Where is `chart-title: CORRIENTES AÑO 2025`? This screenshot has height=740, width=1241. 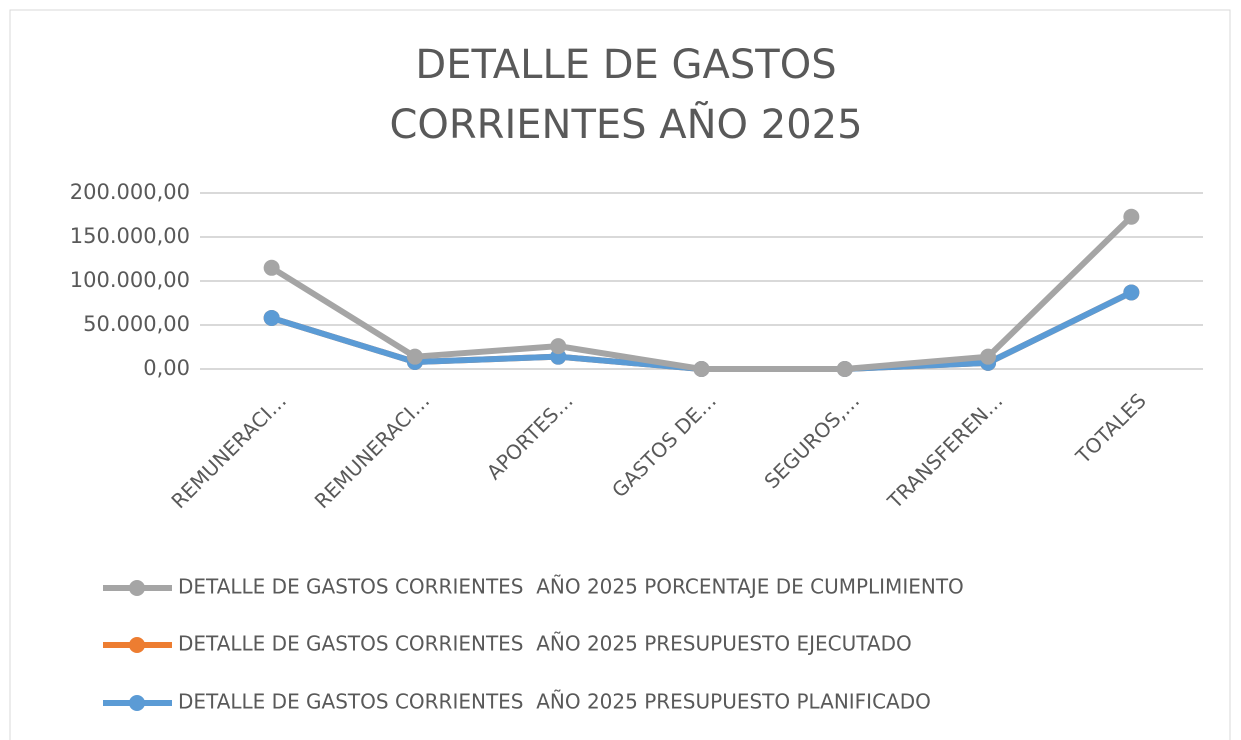 chart-title: CORRIENTES AÑO 2025 is located at coordinates (625, 124).